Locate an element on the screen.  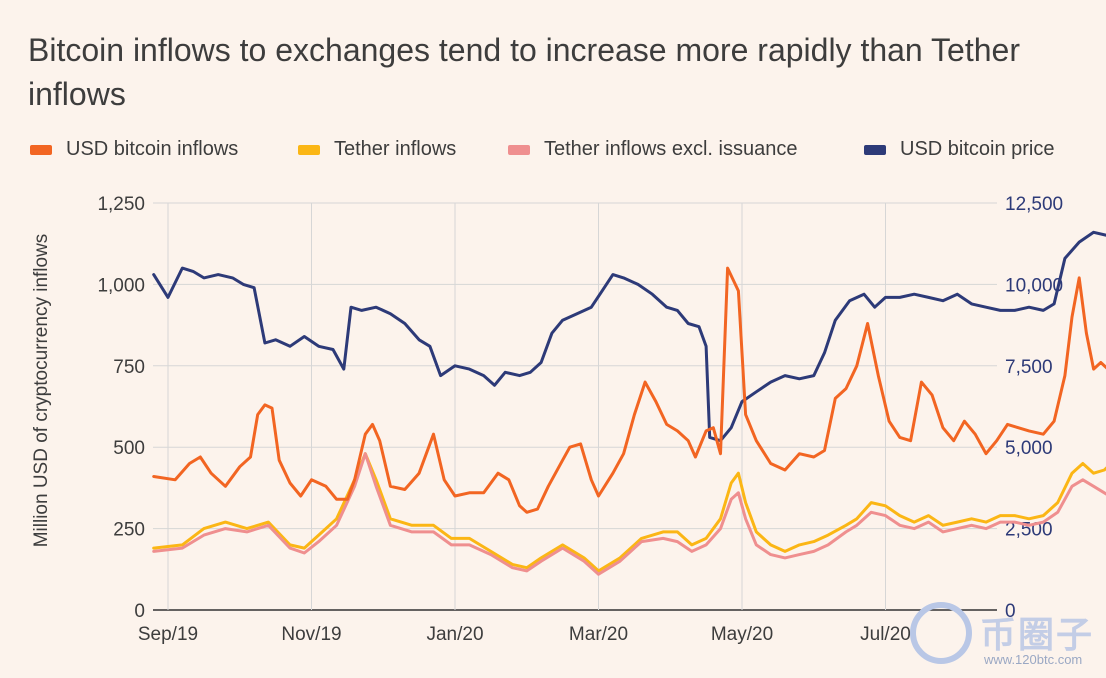
y-tick-label-left: 750 is located at coordinates (129, 367).